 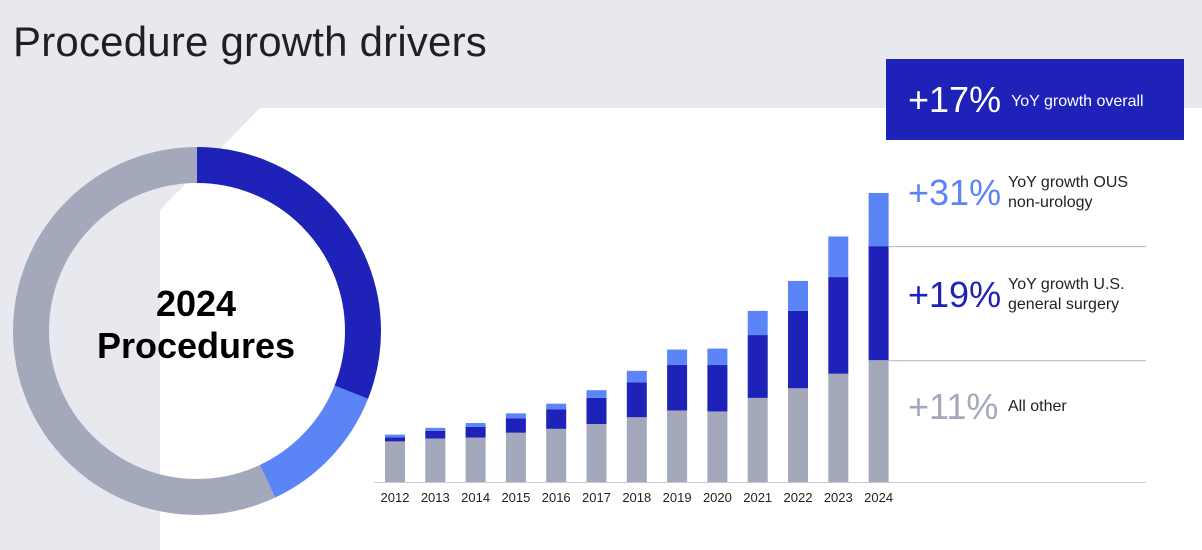 What do you see at coordinates (196, 345) in the screenshot?
I see `donut-center-text: Procedures` at bounding box center [196, 345].